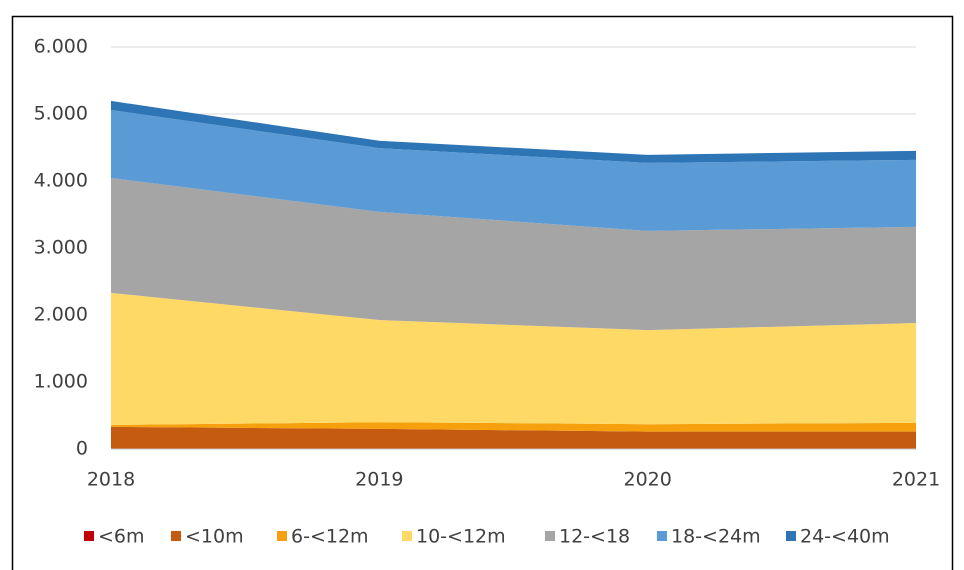 This screenshot has height=570, width=964. What do you see at coordinates (61, 47) in the screenshot?
I see `y-tick-label: 6.000` at bounding box center [61, 47].